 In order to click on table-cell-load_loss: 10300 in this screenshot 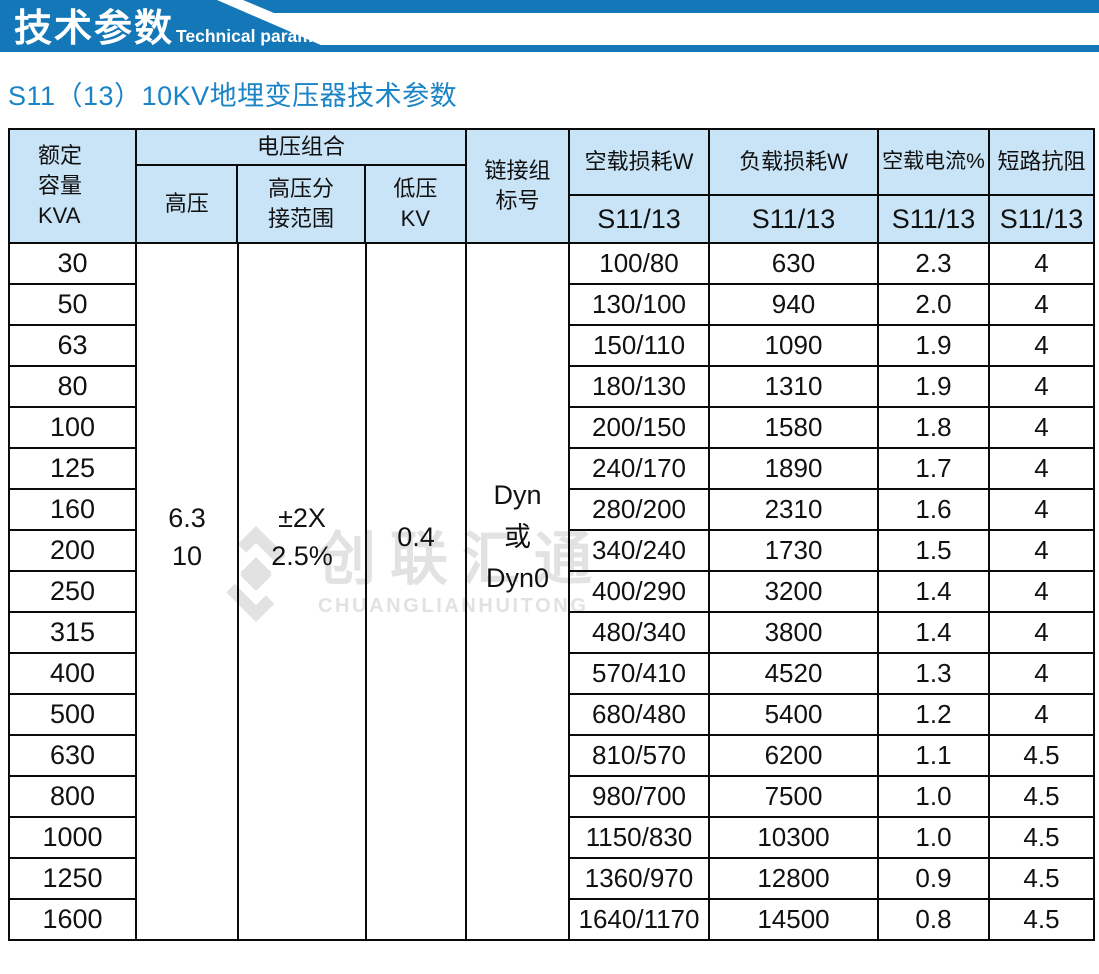, I will do `click(794, 838)`.